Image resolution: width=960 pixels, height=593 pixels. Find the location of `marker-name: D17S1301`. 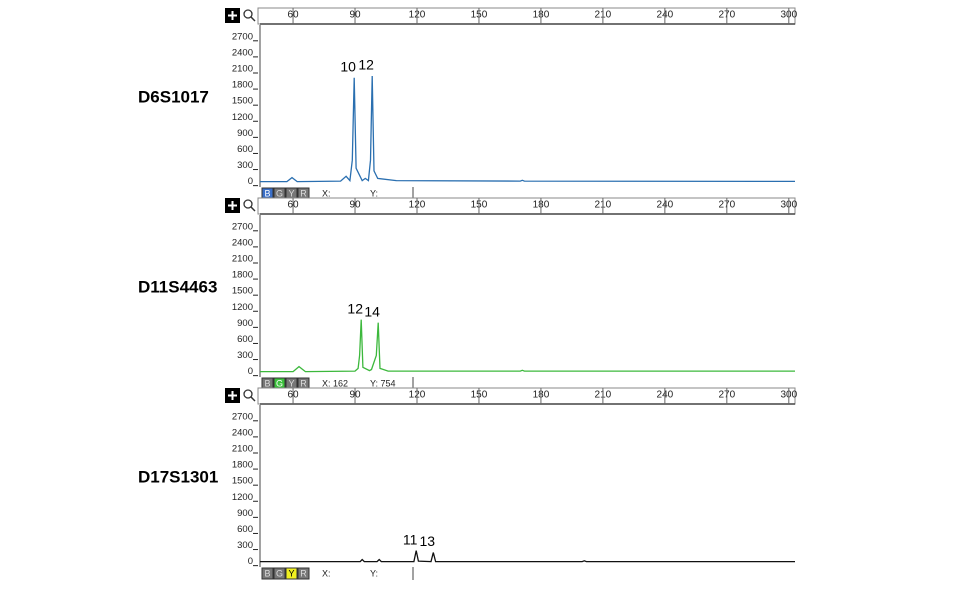

marker-name: D17S1301 is located at coordinates (178, 476).